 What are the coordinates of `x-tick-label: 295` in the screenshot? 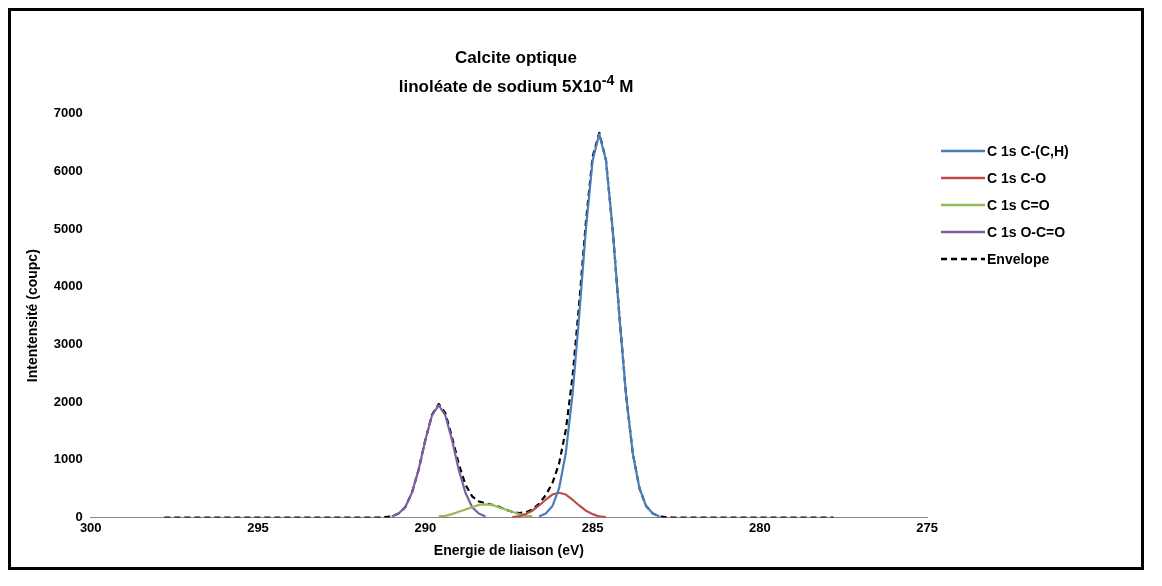 It's located at (258, 527).